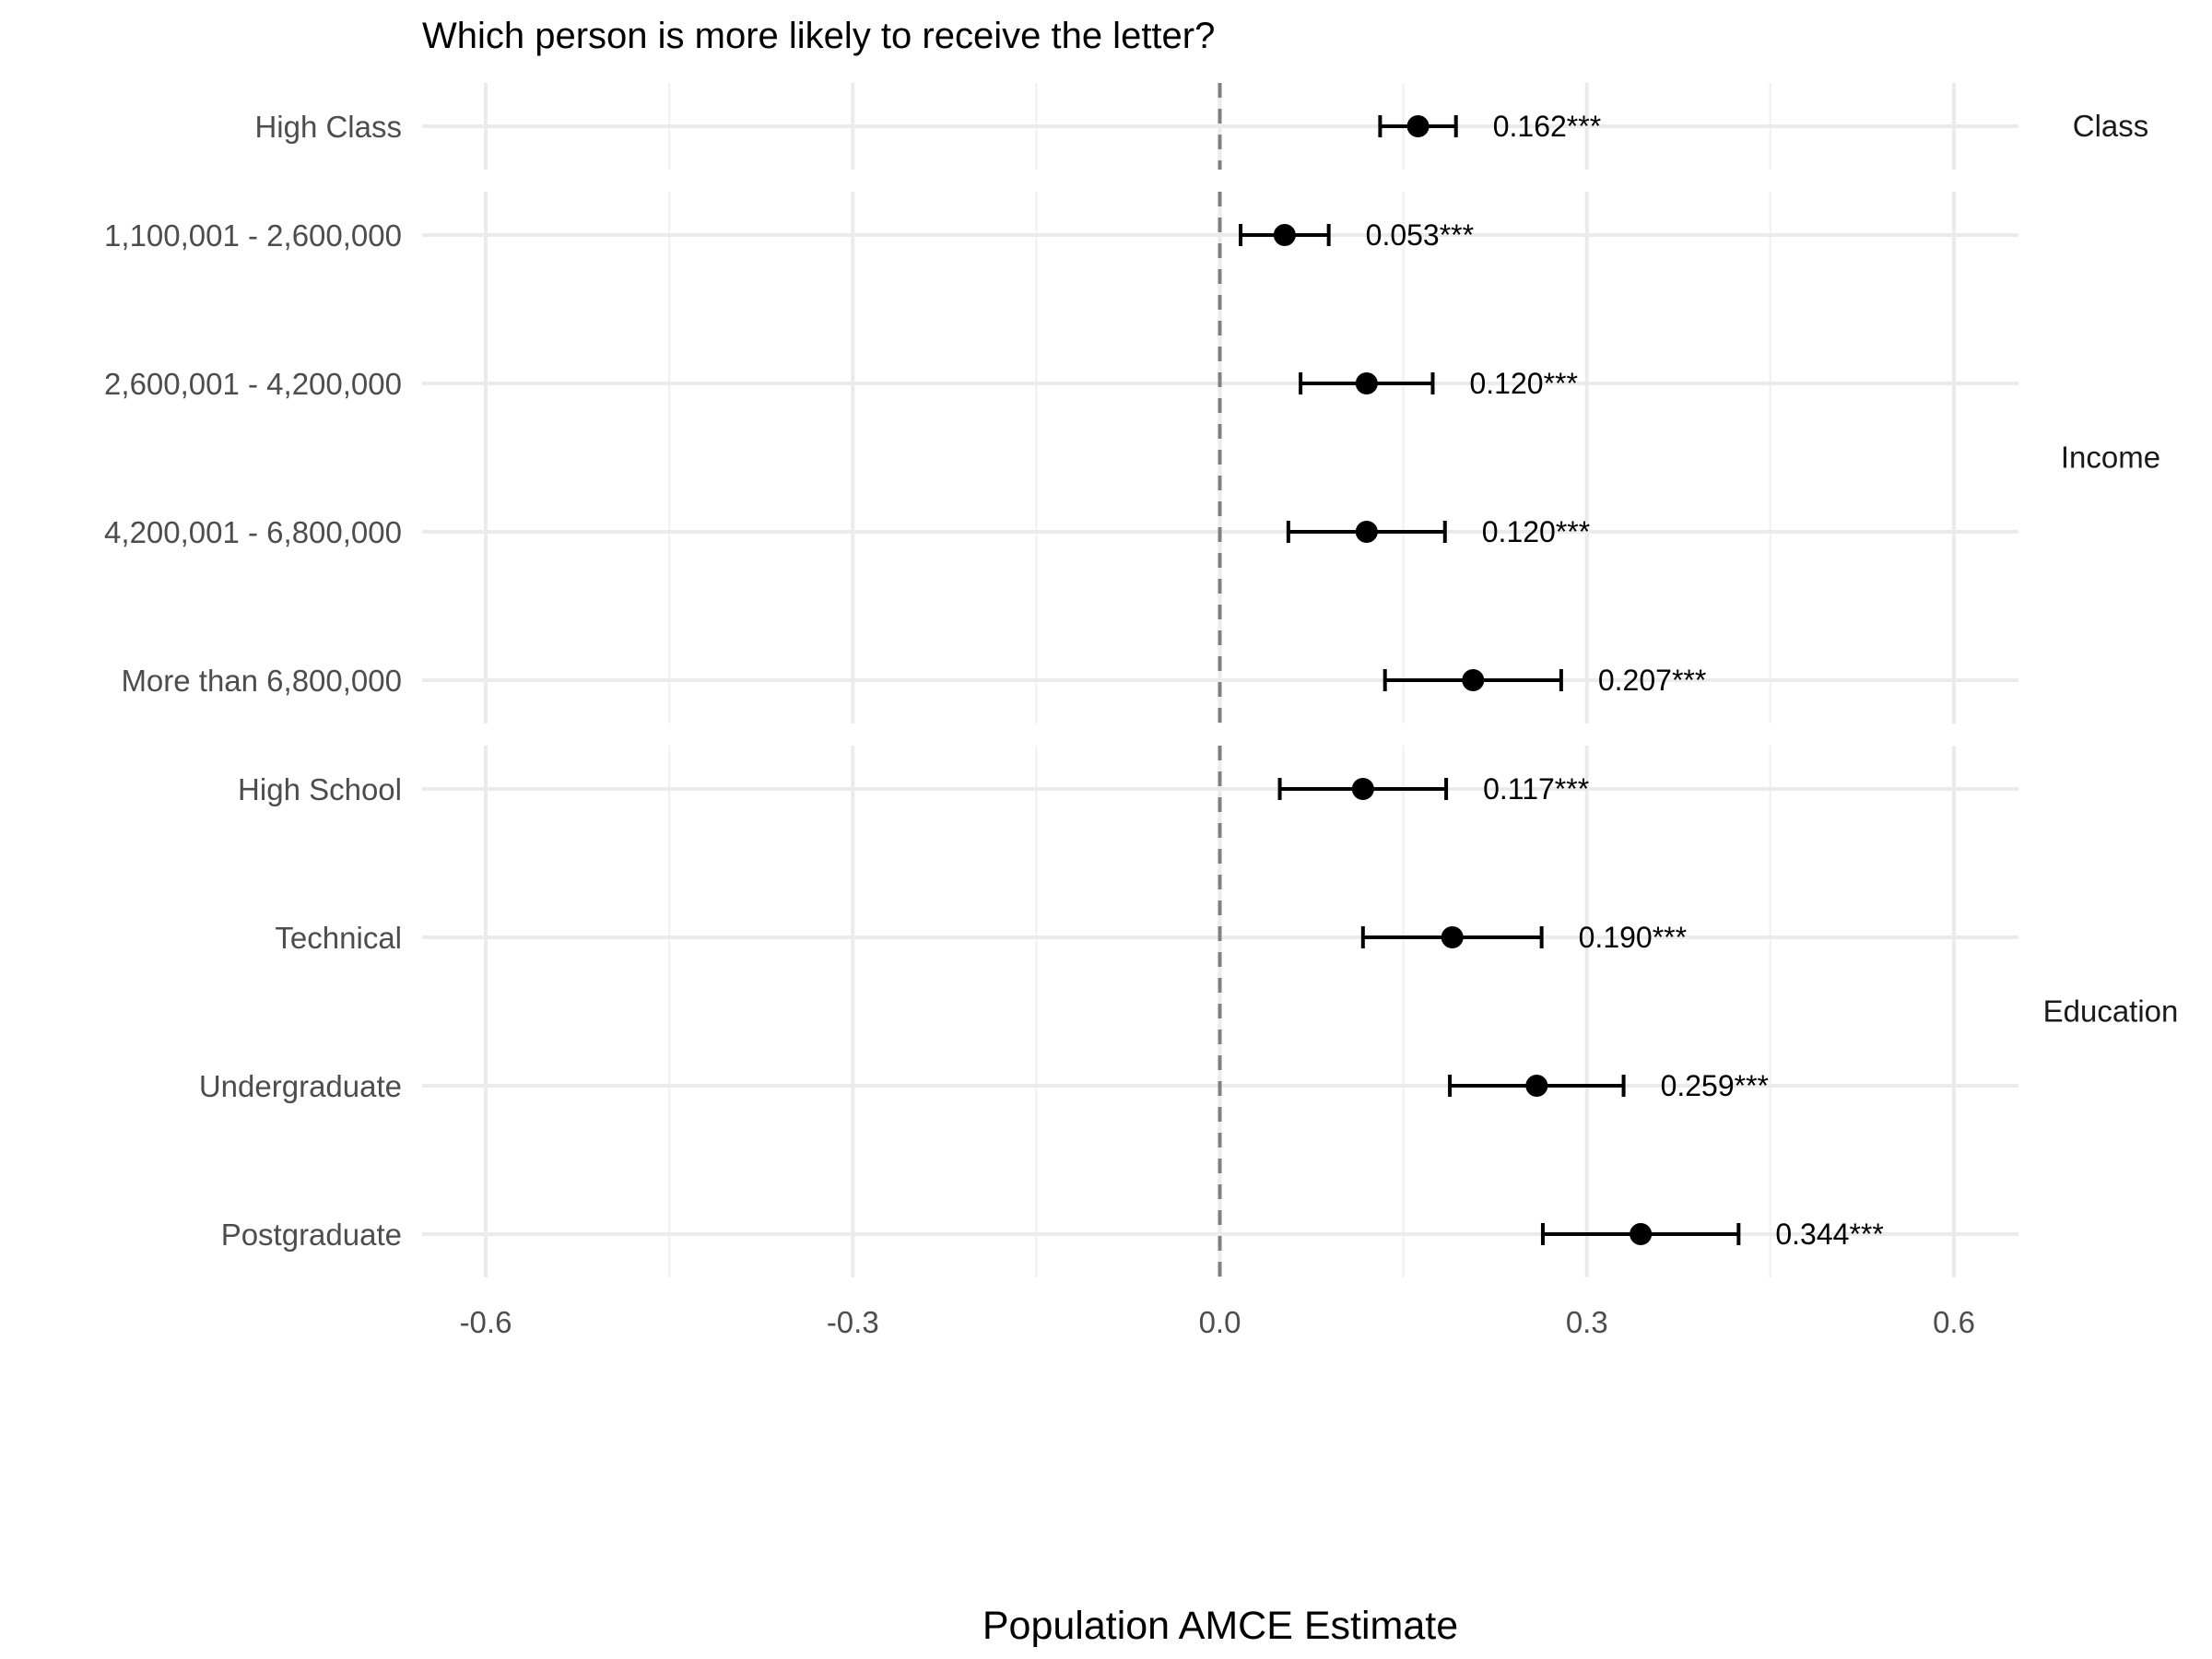 This screenshot has width=2212, height=1659. I want to click on y-tick-label: 4,200,001 - 6,800,000, so click(253, 532).